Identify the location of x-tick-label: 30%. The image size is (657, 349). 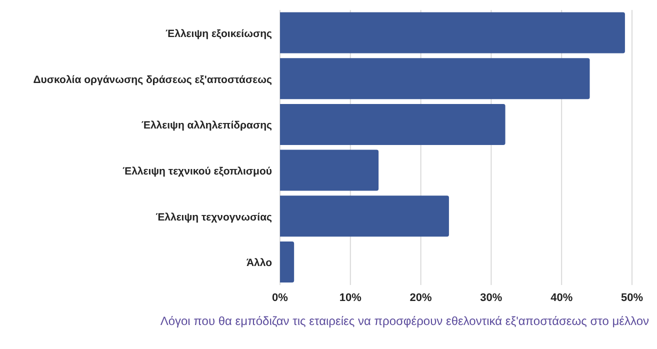
(491, 298).